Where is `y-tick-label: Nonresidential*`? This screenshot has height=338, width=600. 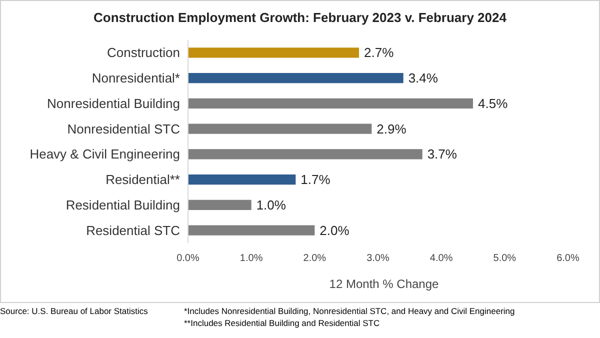
y-tick-label: Nonresidential* is located at coordinates (136, 78).